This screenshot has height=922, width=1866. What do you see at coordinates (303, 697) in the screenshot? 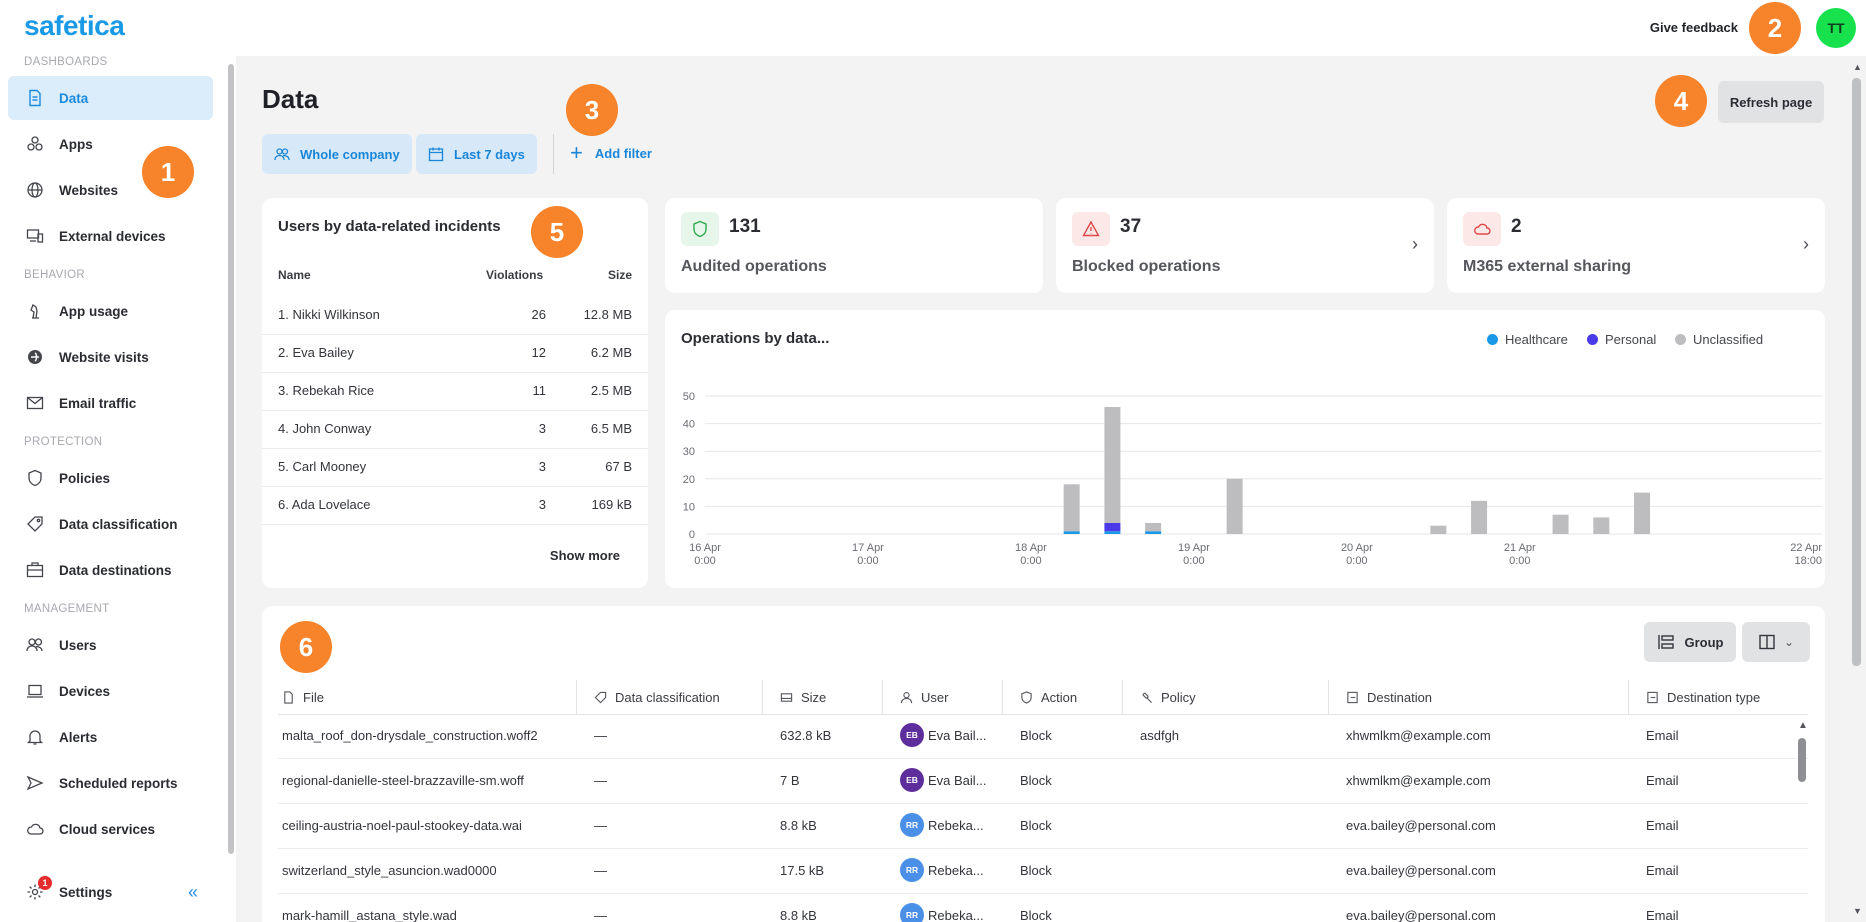
I see `column-file: File` at bounding box center [303, 697].